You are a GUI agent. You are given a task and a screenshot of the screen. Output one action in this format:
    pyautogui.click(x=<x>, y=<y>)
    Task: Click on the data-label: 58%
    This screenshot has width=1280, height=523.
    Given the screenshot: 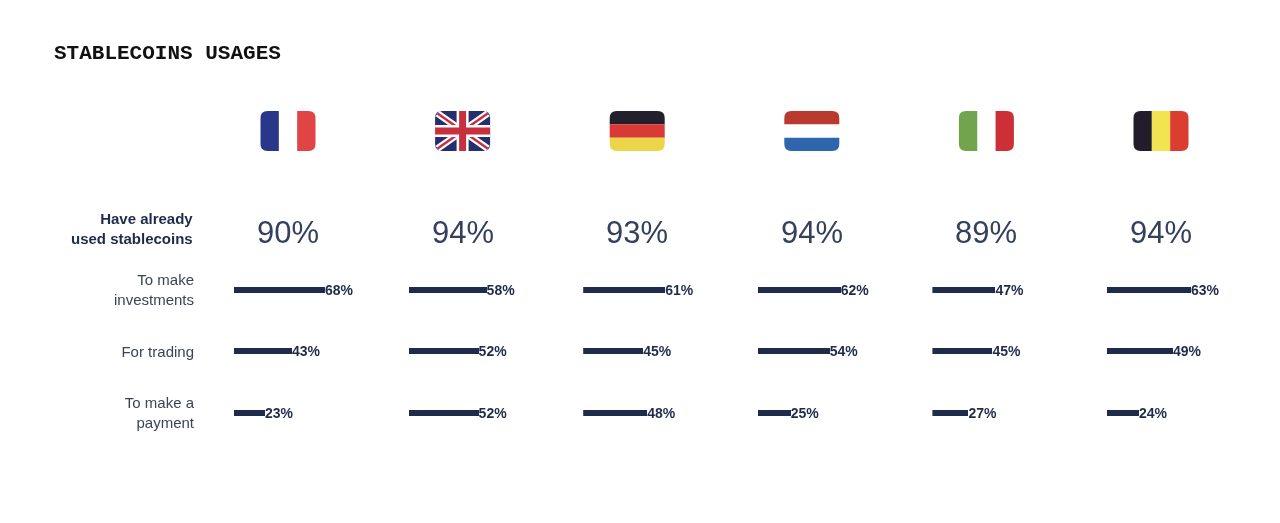 What is the action you would take?
    pyautogui.click(x=501, y=290)
    